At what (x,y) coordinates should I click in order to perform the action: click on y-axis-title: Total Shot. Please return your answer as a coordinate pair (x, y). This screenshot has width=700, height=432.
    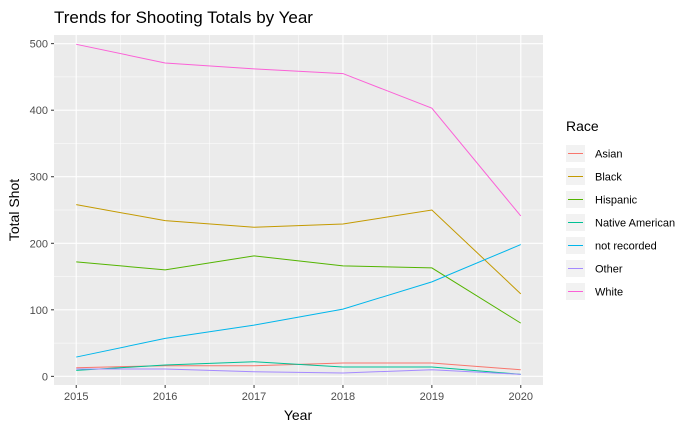
    Looking at the image, I should click on (14, 210).